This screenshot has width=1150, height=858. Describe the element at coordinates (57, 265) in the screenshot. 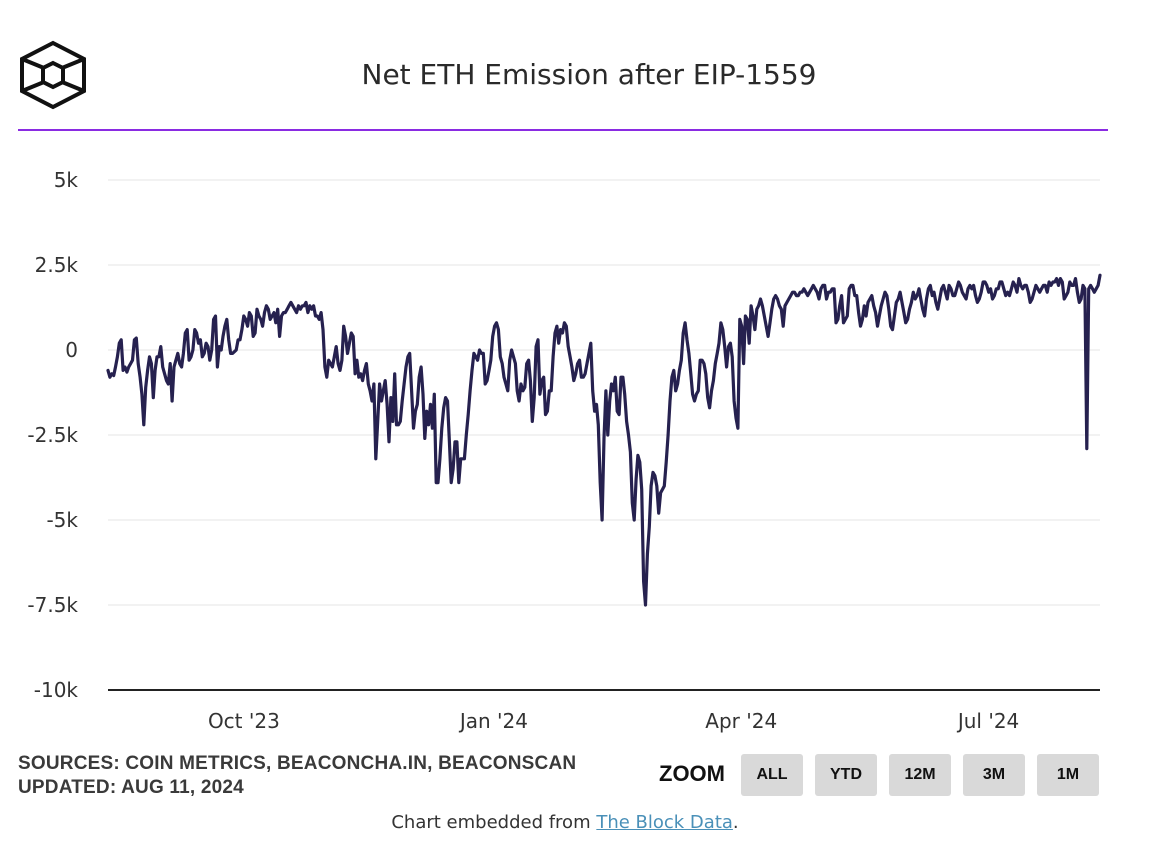

I see `y-tick-label: 2.5k` at that location.